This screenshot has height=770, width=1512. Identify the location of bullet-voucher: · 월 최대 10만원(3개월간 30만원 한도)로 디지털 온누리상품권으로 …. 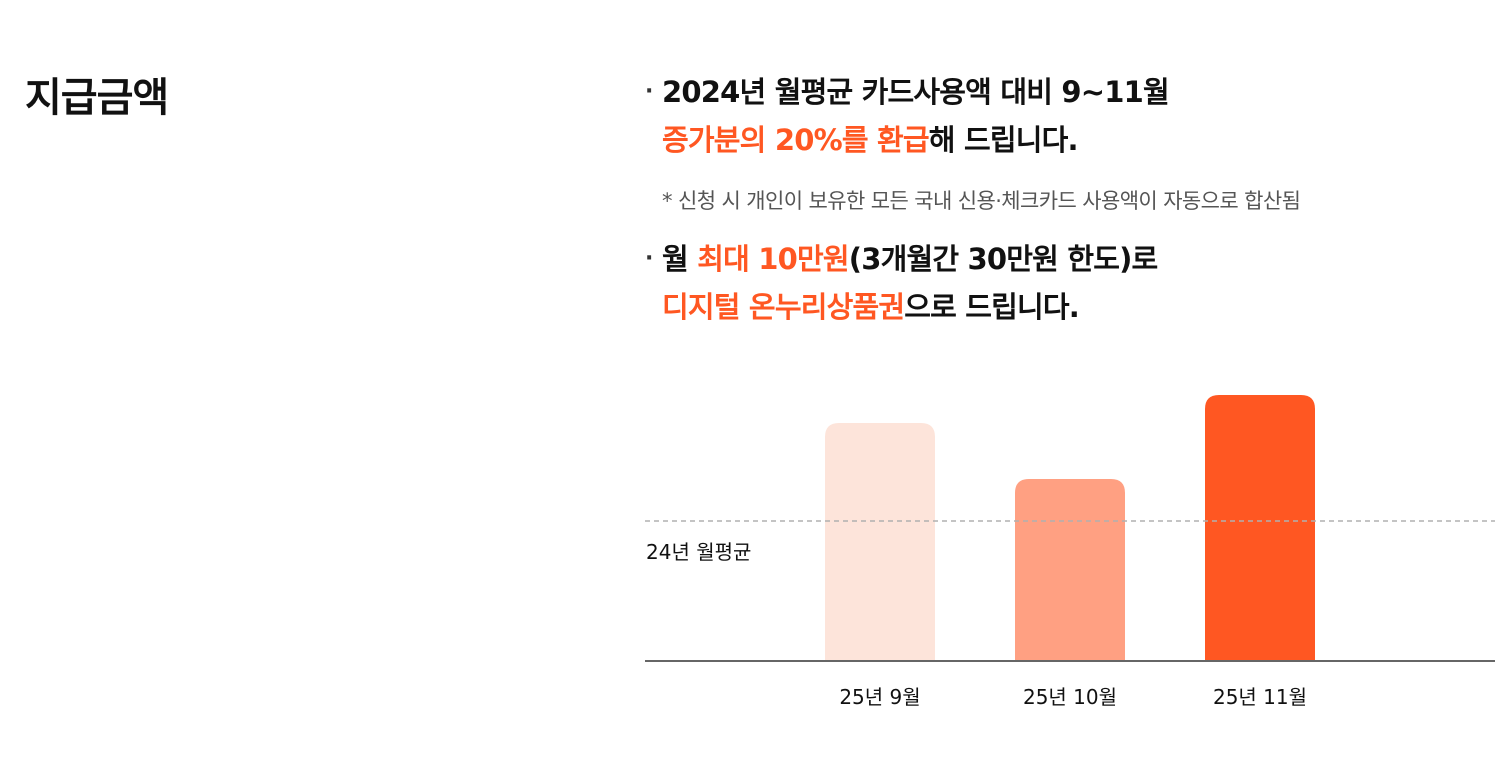
(1075, 283).